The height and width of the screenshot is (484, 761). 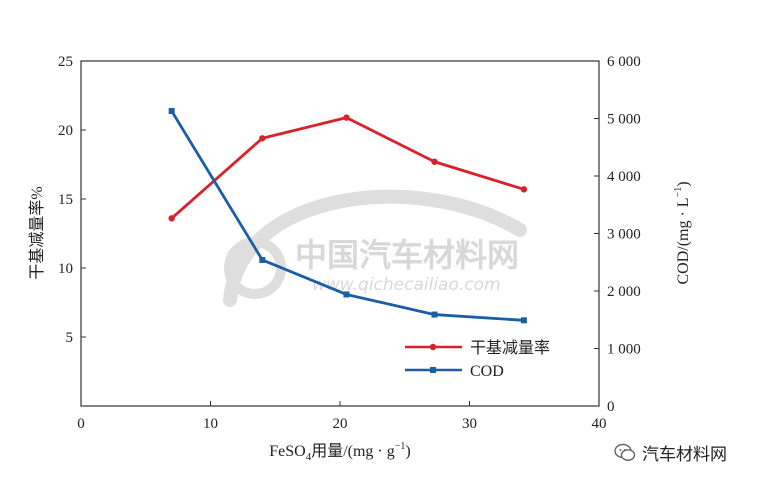 I want to click on watermark-cn: 中国汽车材料网, so click(x=407, y=255).